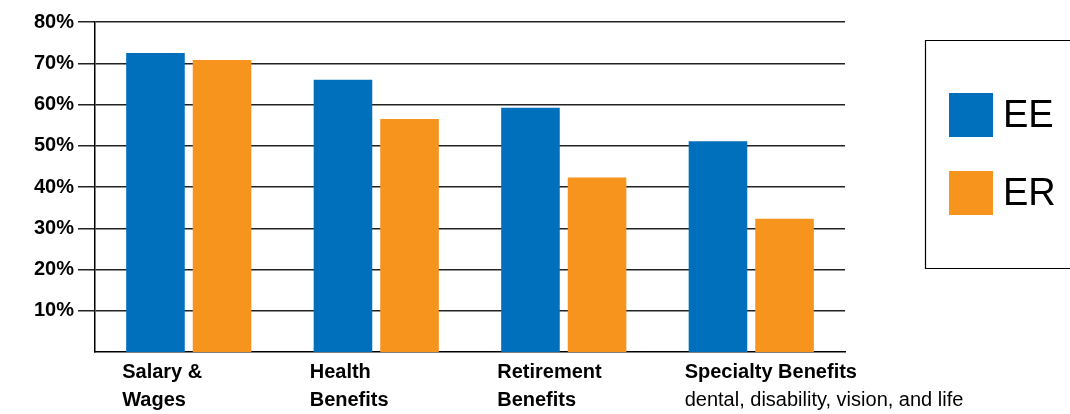 The width and height of the screenshot is (1070, 414). I want to click on y-tick-label: 30%, so click(54, 226).